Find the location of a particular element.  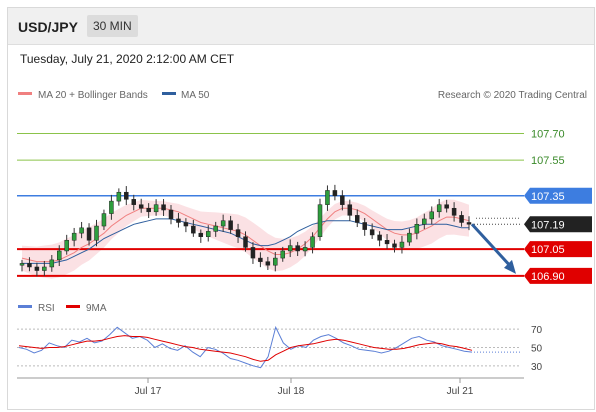

legend-ma50-swatch is located at coordinates (169, 93).